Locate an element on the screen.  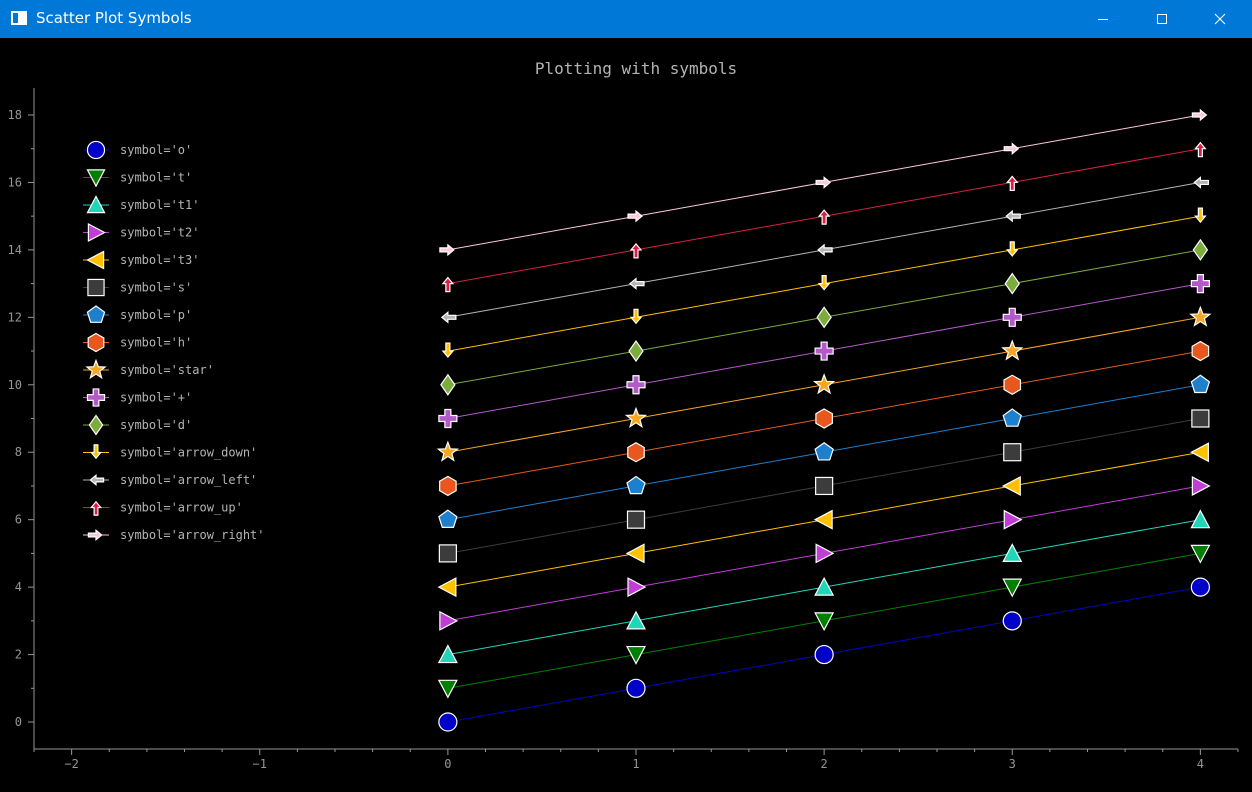
y-tick-label: 6 is located at coordinates (18, 520).